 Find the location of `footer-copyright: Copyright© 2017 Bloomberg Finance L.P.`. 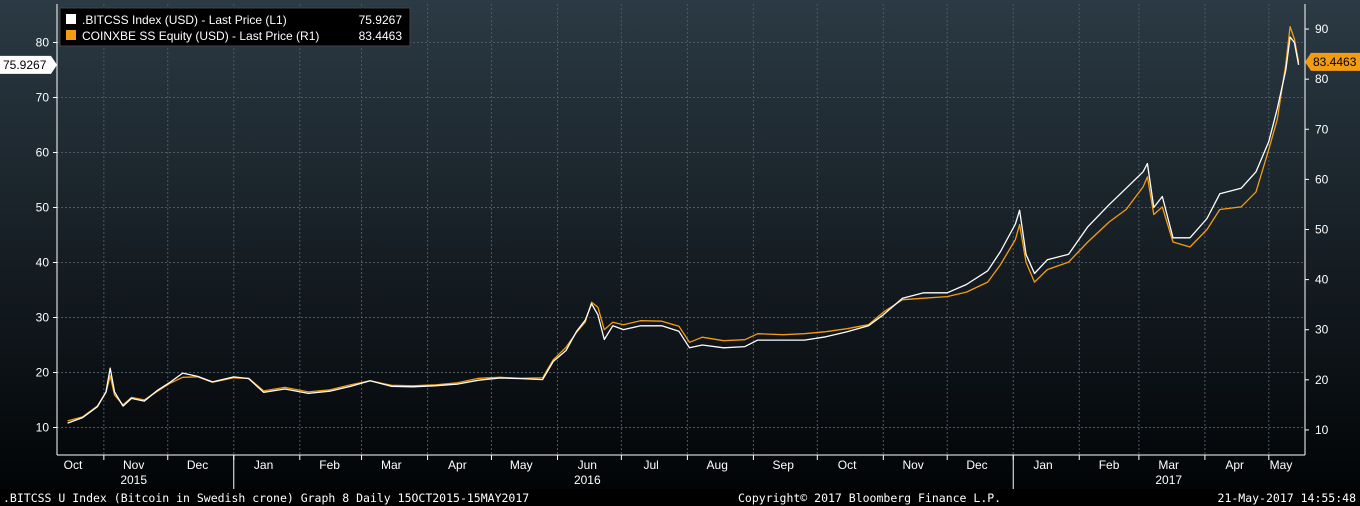

footer-copyright: Copyright© 2017 Bloomberg Finance L.P. is located at coordinates (870, 498).